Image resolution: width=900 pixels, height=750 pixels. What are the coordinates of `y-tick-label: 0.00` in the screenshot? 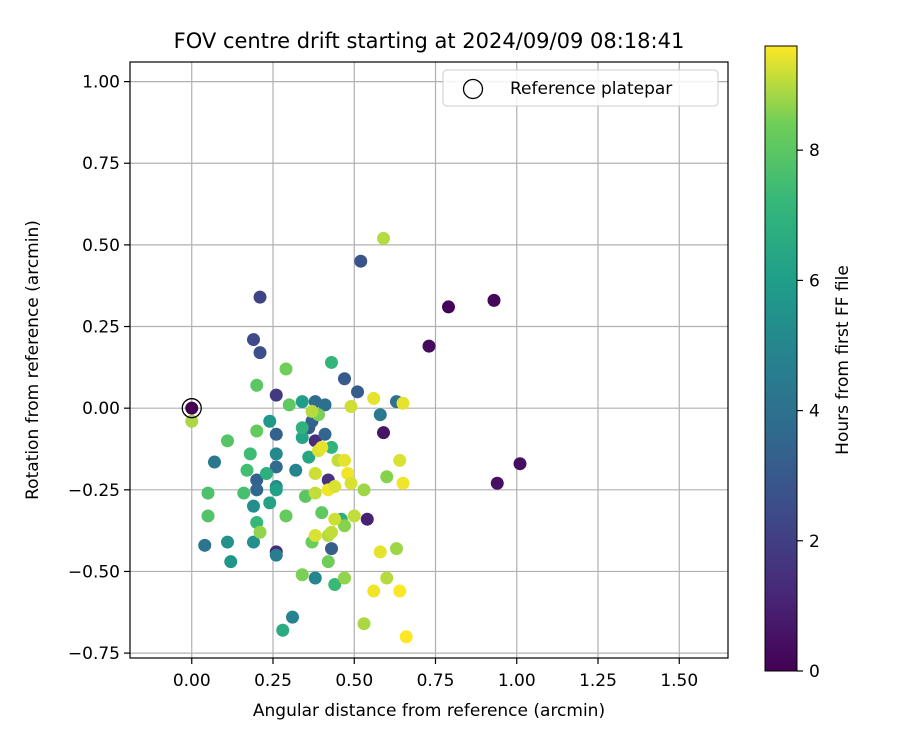 It's located at (101, 409).